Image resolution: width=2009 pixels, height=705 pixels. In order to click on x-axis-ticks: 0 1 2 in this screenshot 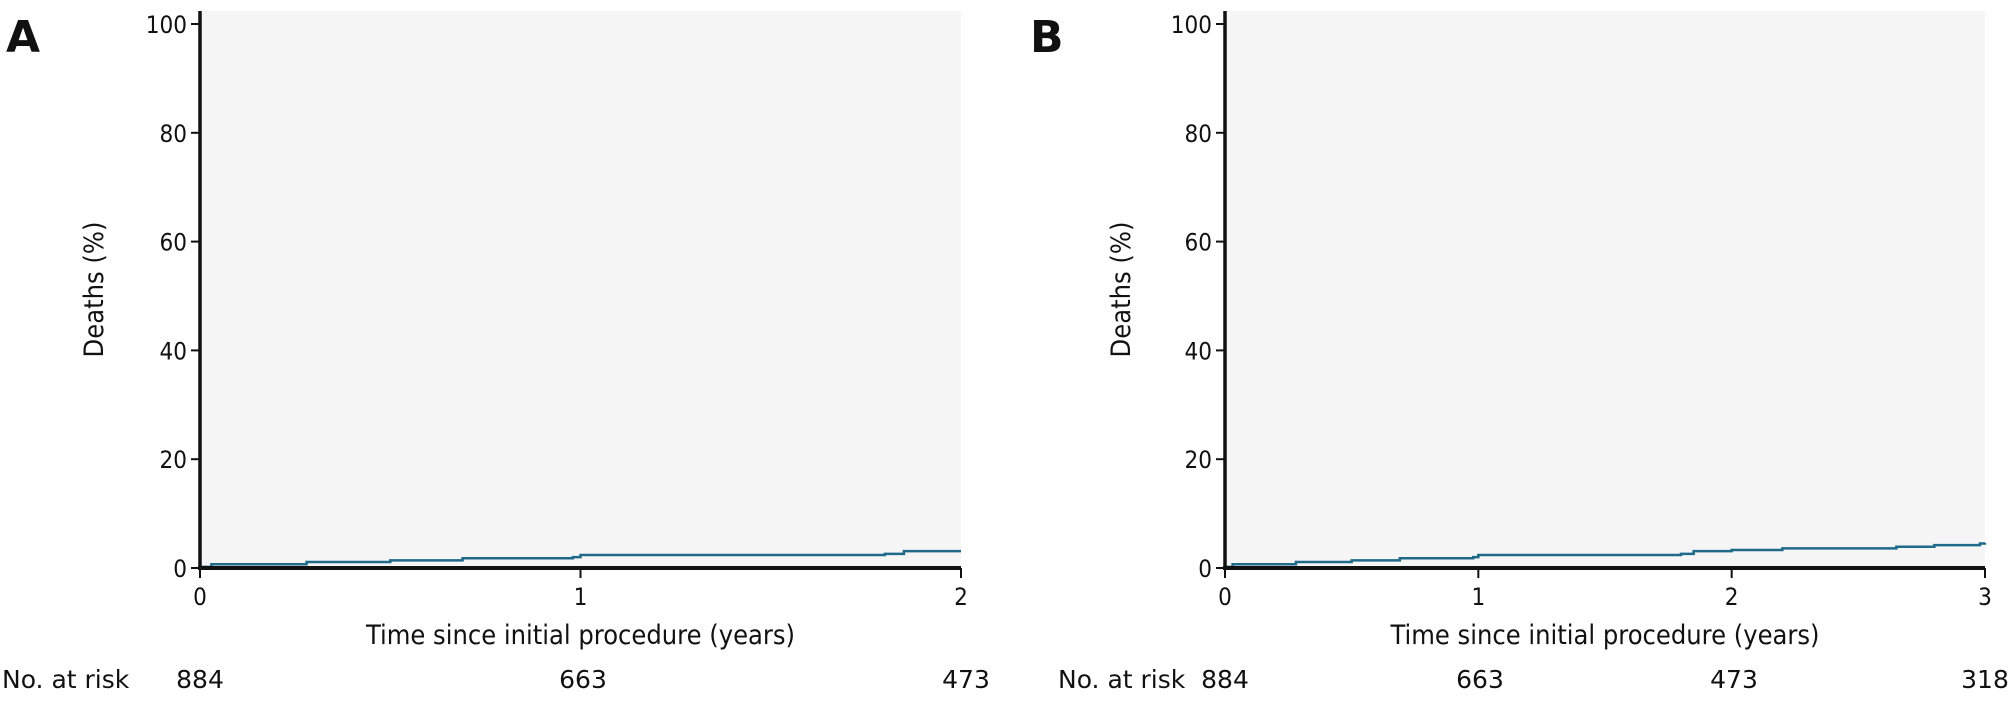, I will do `click(580, 589)`.